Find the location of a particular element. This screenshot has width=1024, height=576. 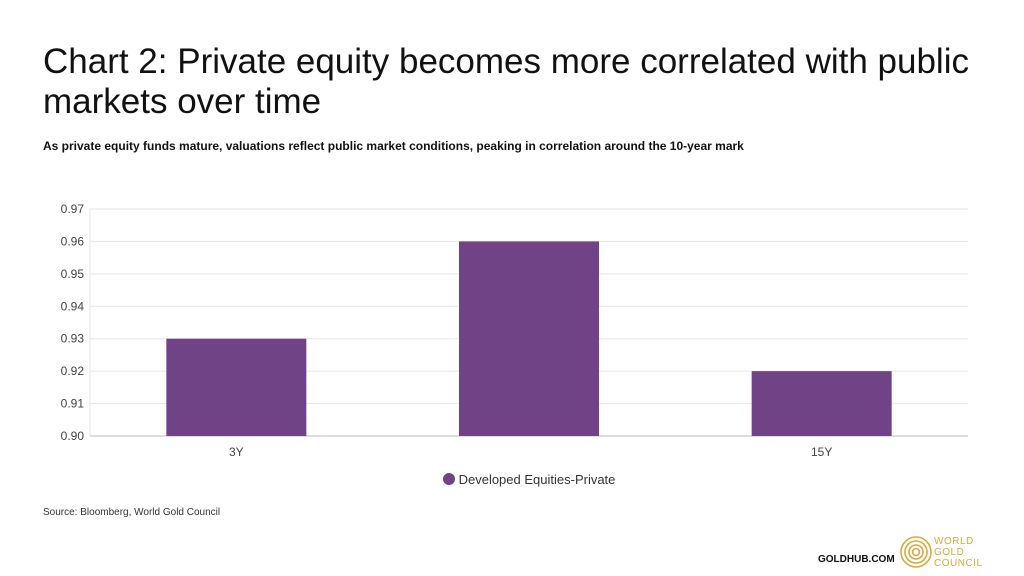

y-tick-label: 0.96 is located at coordinates (73, 241).